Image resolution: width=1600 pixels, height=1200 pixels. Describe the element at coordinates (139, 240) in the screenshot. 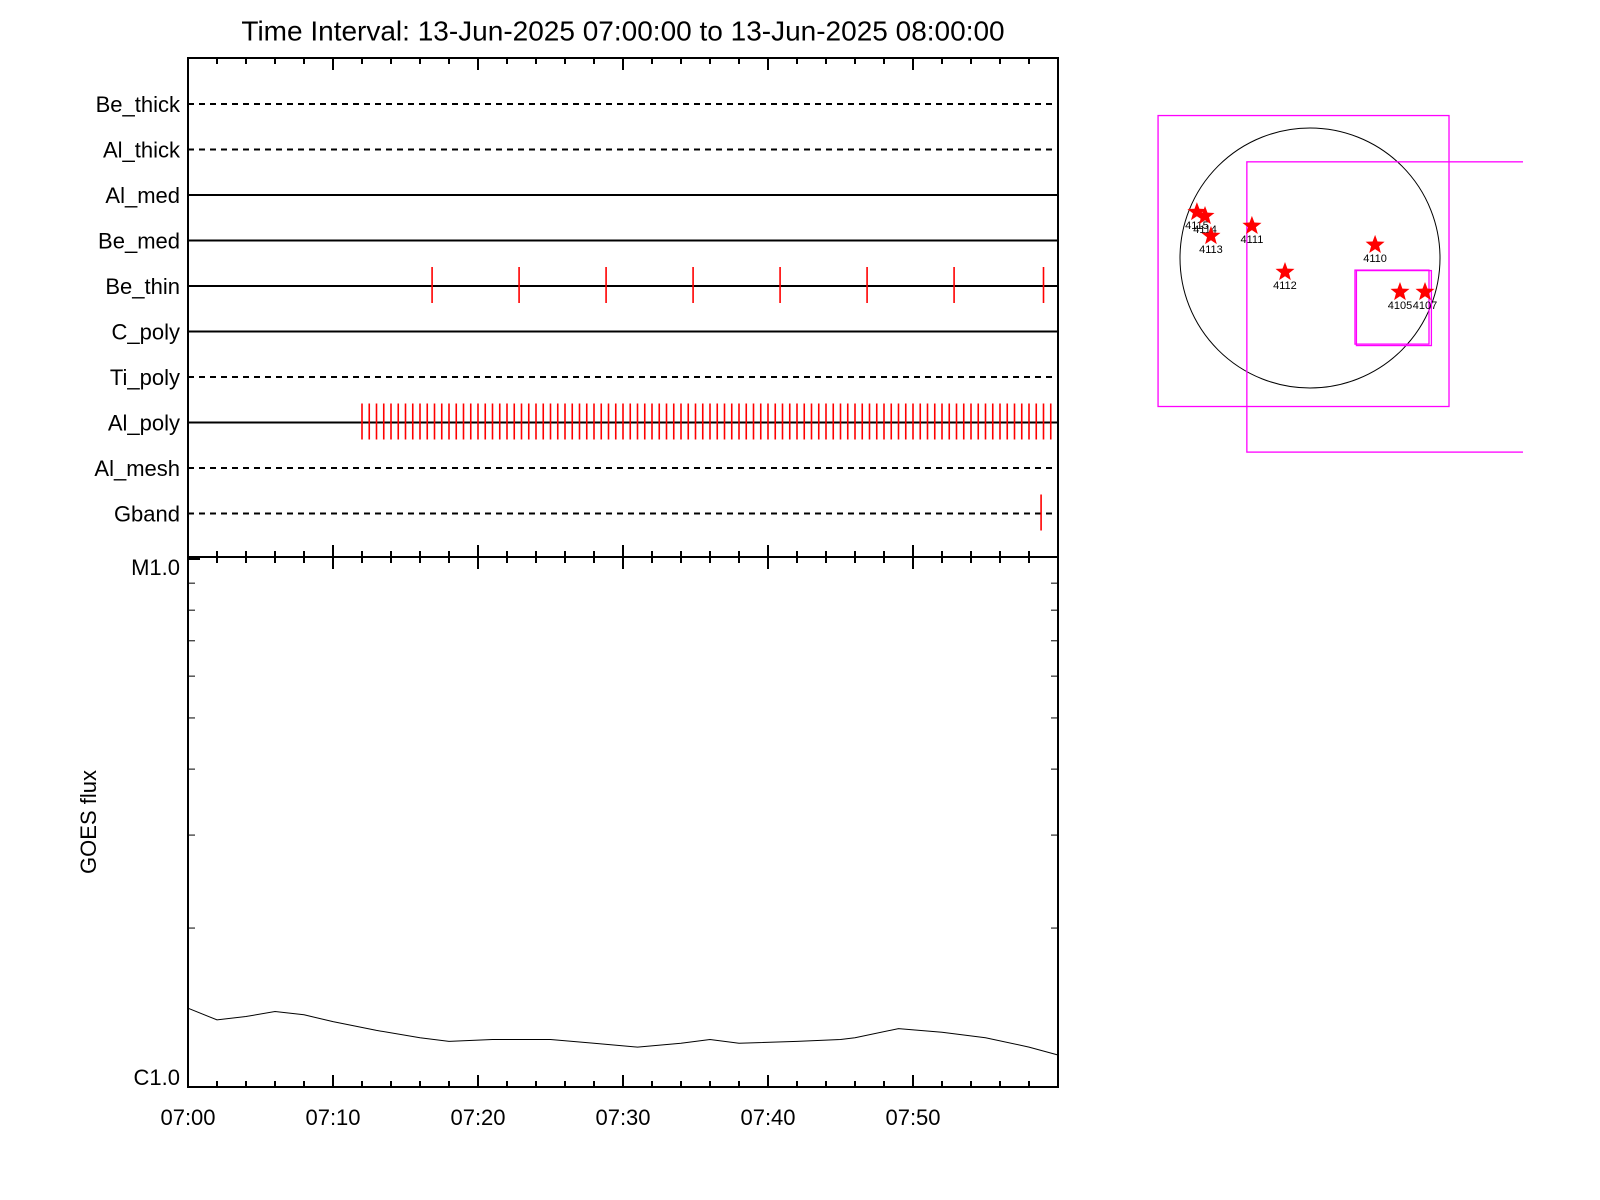

I see `filter-label: Be_med` at that location.